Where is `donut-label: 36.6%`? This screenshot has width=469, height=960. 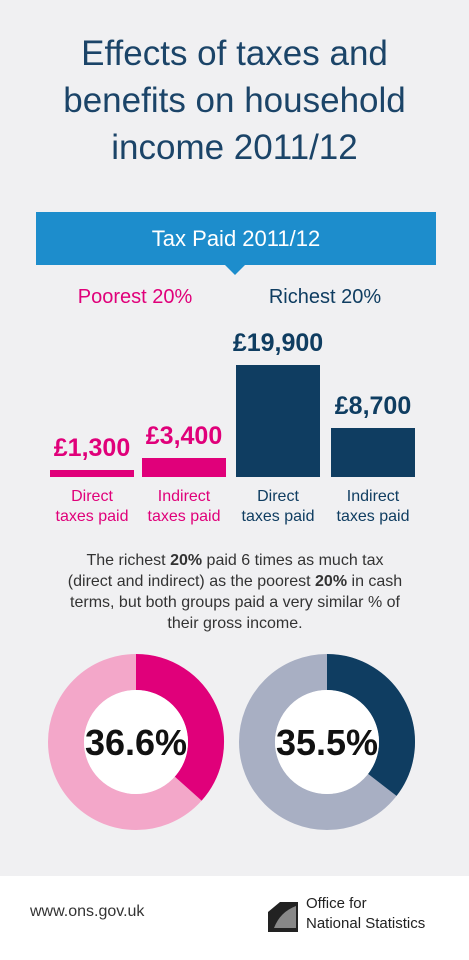
donut-label: 36.6% is located at coordinates (136, 742).